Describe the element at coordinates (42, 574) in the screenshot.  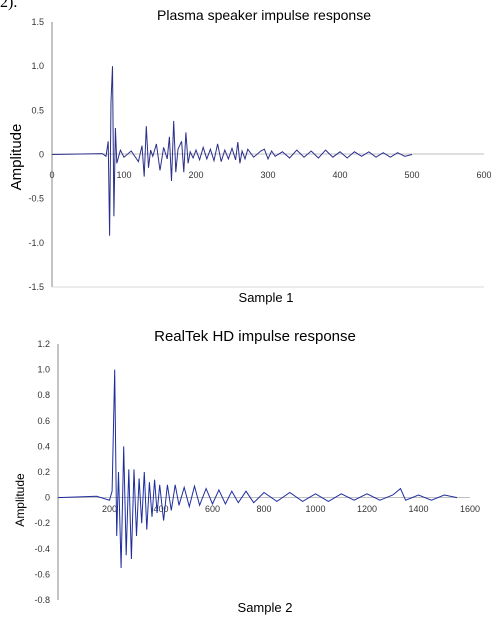
I see `y-tick-label: -0.6` at that location.